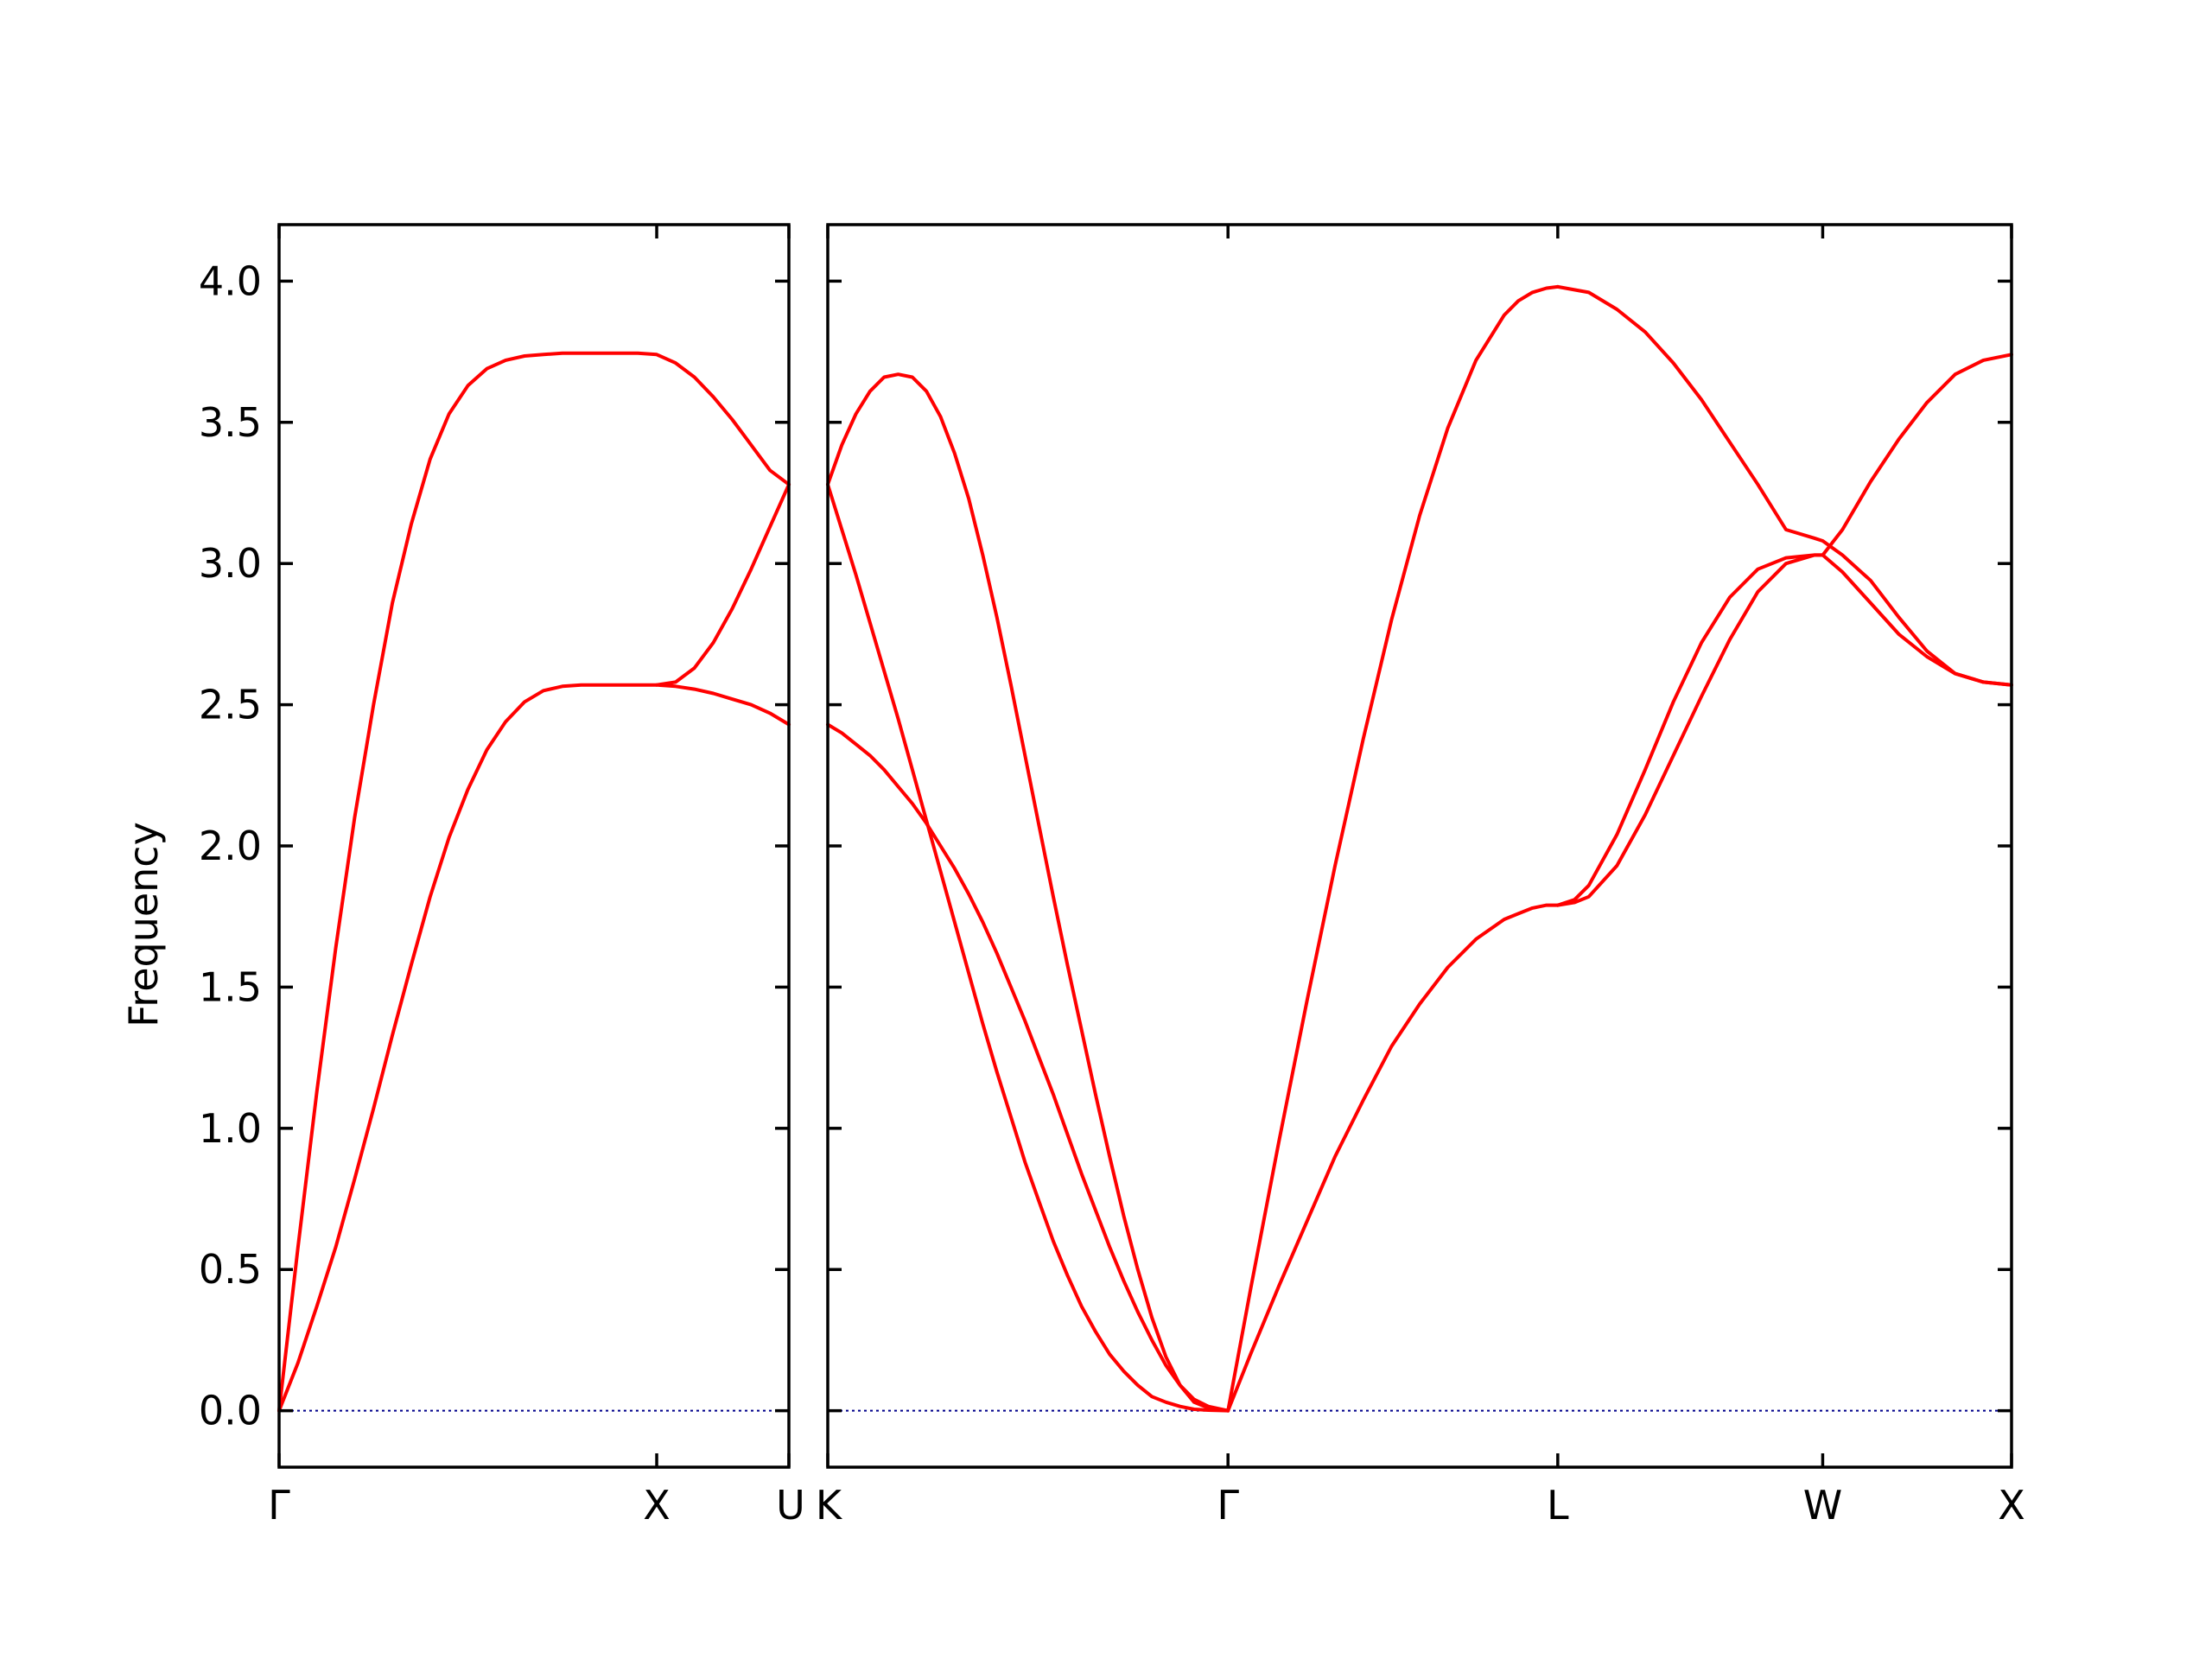 Image resolution: width=2212 pixels, height=1659 pixels. Describe the element at coordinates (231, 422) in the screenshot. I see `y-tick-label: 3.5` at that location.